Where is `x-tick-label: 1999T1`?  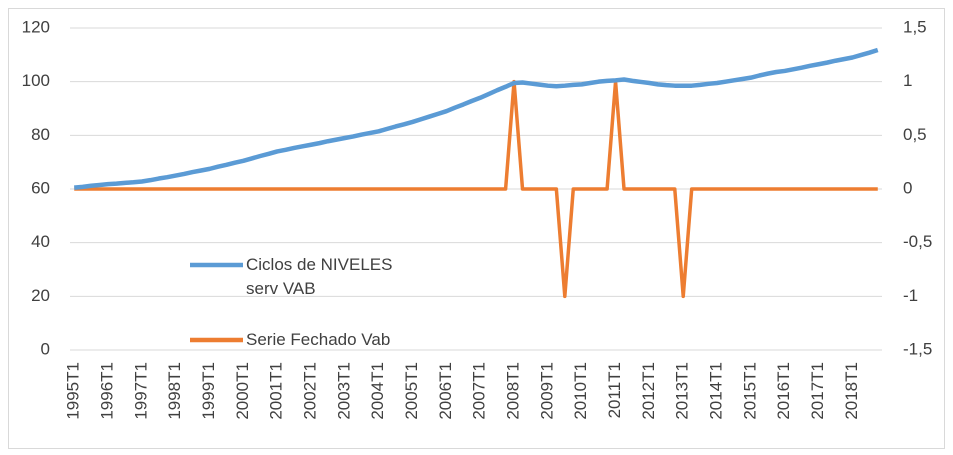 x-tick-label: 1999T1 is located at coordinates (208, 391).